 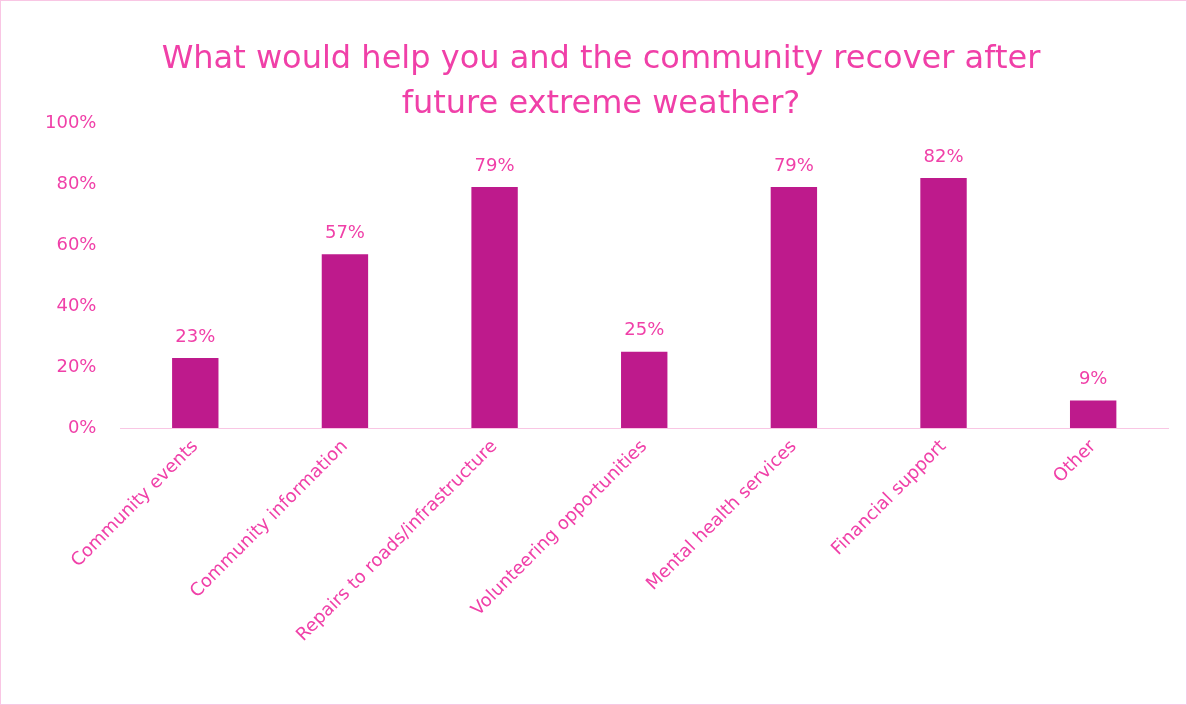 I want to click on y-tick-label: 80%, so click(x=76, y=182).